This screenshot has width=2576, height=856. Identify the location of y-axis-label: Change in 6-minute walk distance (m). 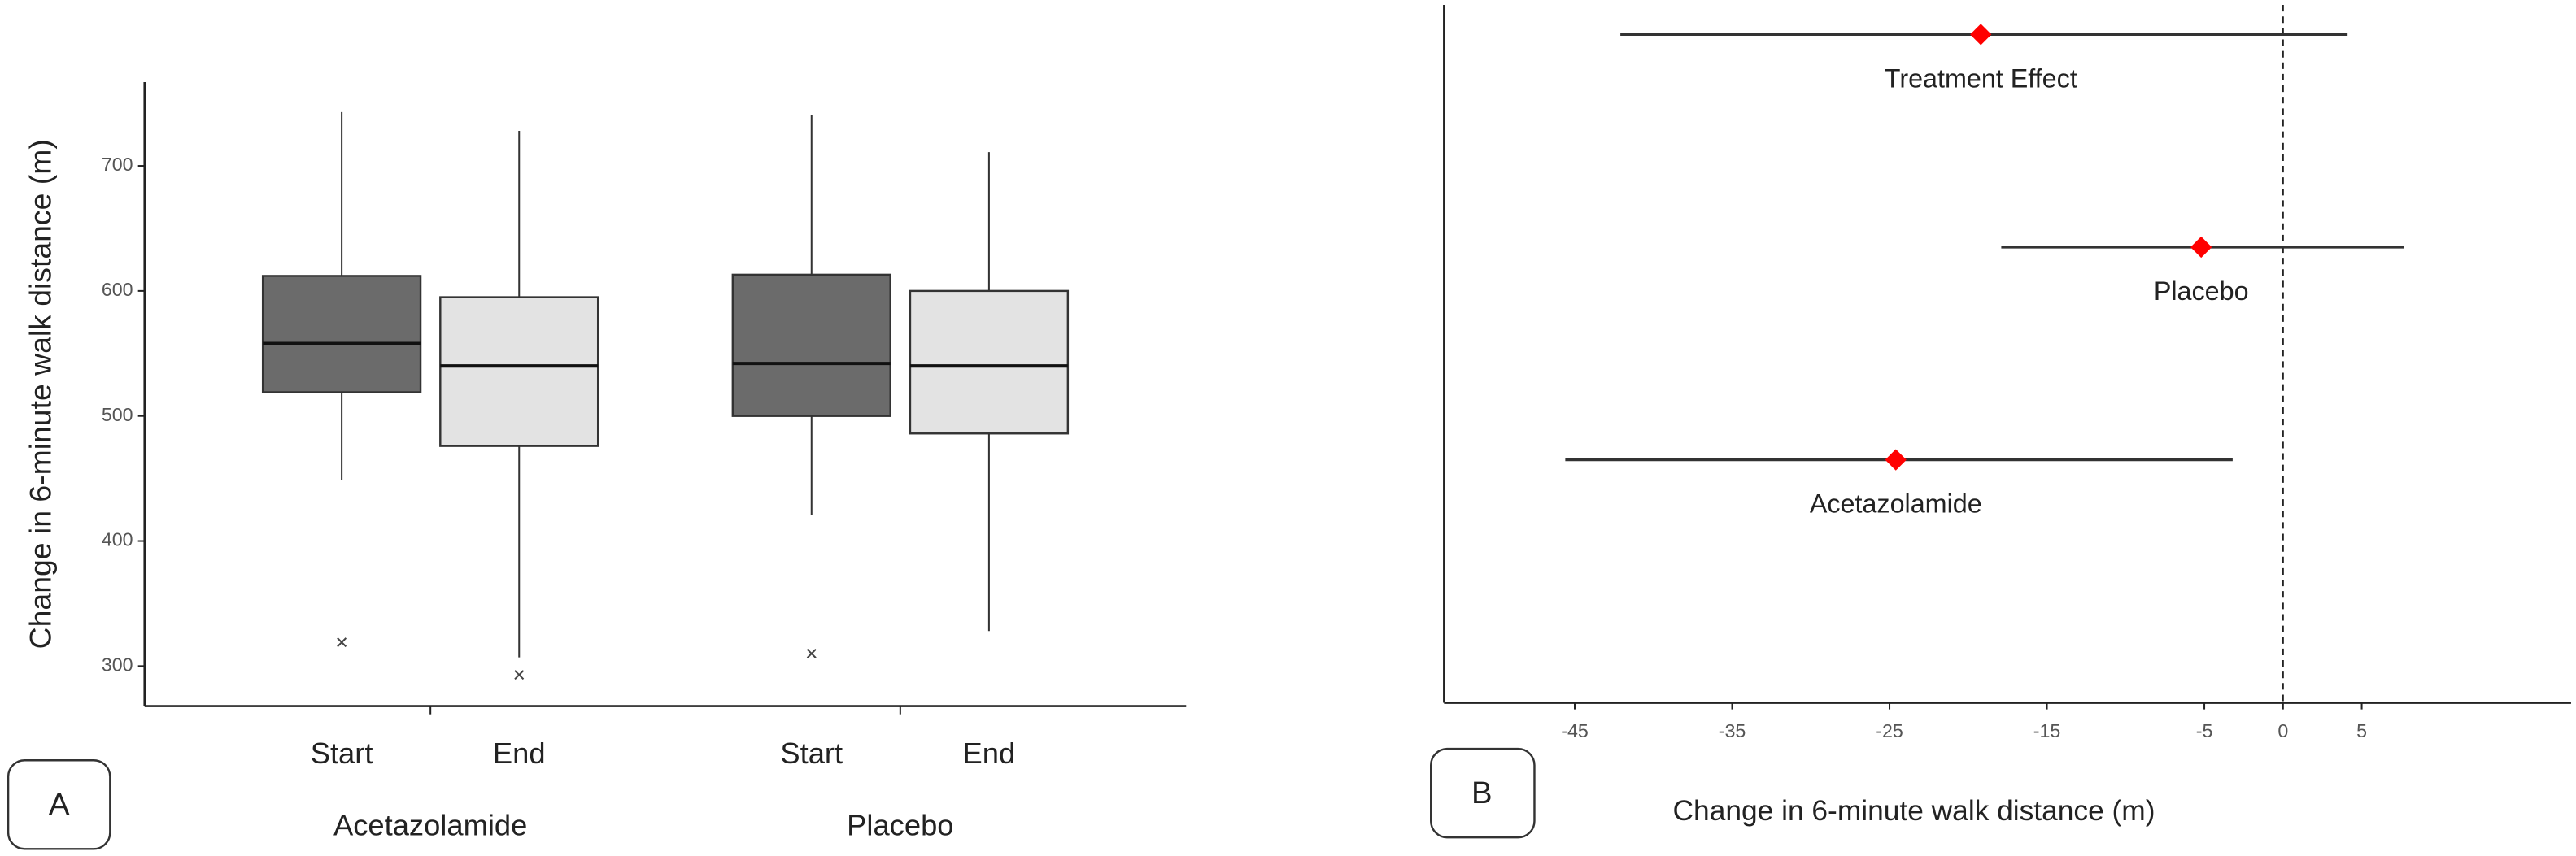
(40, 394).